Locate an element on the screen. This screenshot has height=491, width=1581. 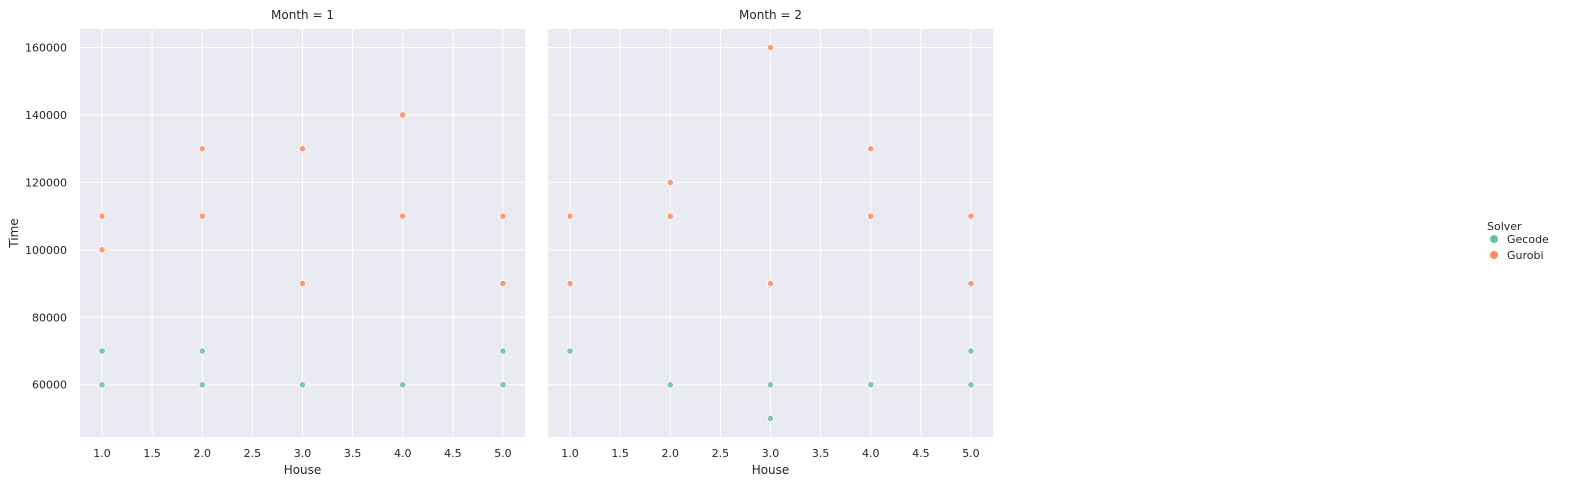
y-tick-label: 160000 is located at coordinates (46, 48).